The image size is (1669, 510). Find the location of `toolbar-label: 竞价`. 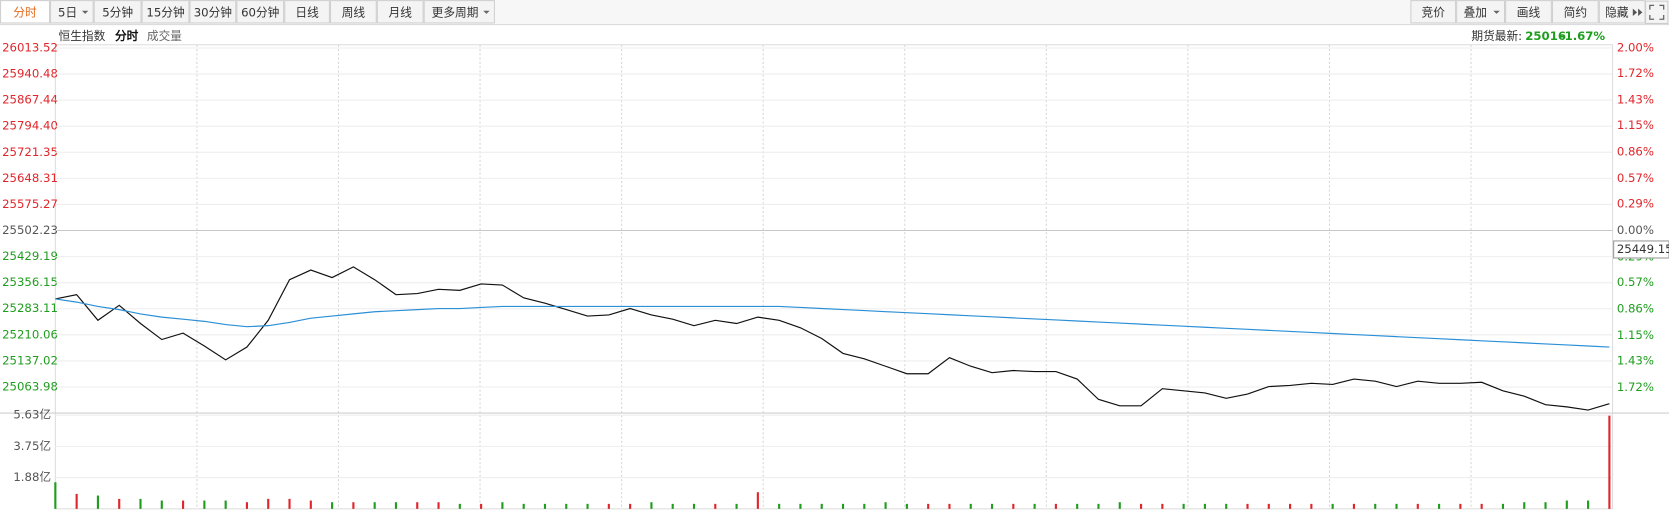

toolbar-label: 竞价 is located at coordinates (1434, 12).